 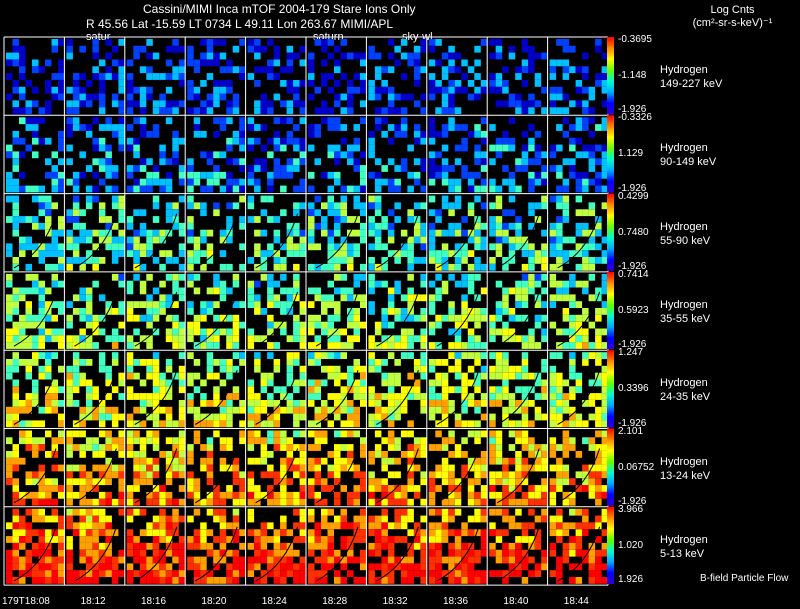 What do you see at coordinates (458, 554) in the screenshot?
I see `bfield-curve` at bounding box center [458, 554].